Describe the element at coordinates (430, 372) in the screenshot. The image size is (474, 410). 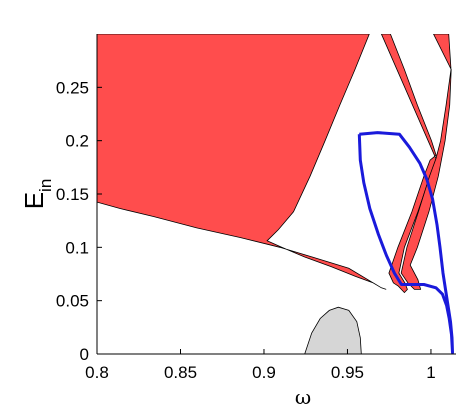
I see `x-tick-label: 1` at that location.